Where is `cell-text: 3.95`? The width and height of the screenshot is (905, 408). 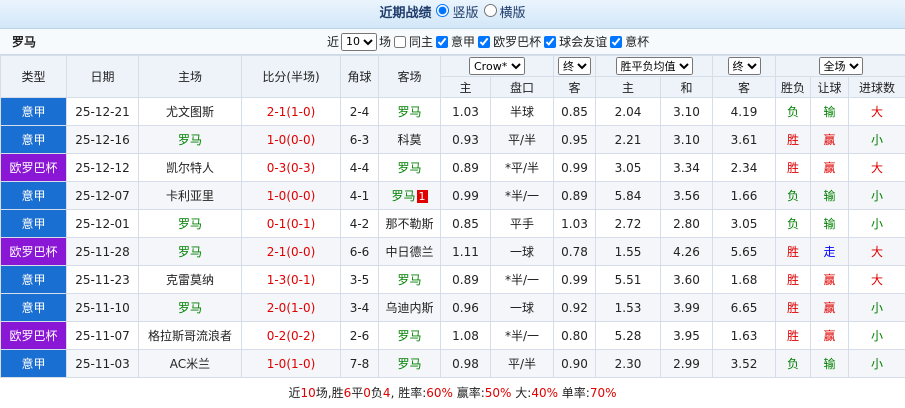
cell-text: 3.95 is located at coordinates (686, 336).